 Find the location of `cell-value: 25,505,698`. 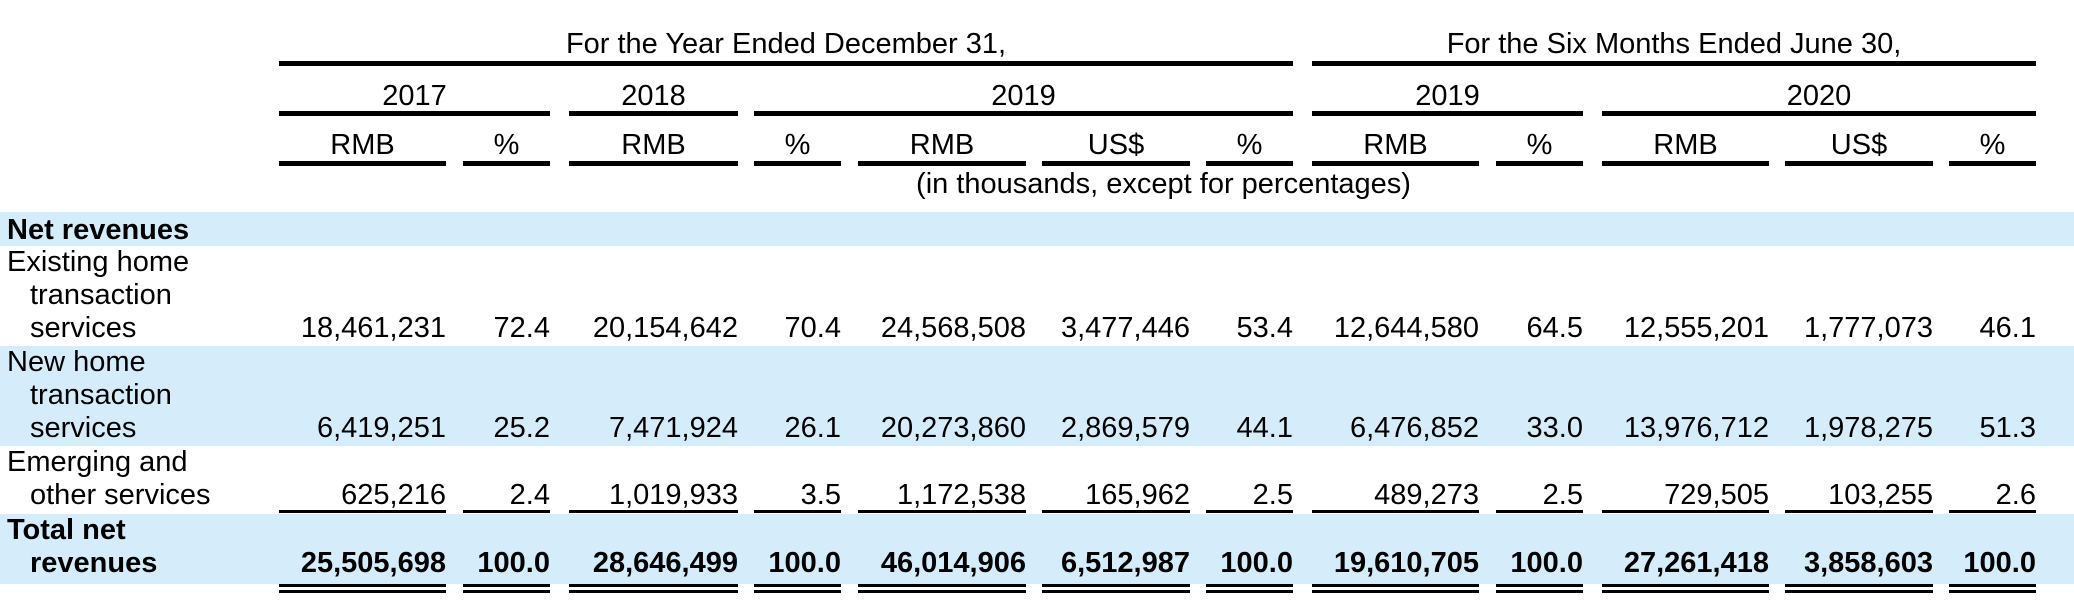

cell-value: 25,505,698 is located at coordinates (373, 563).